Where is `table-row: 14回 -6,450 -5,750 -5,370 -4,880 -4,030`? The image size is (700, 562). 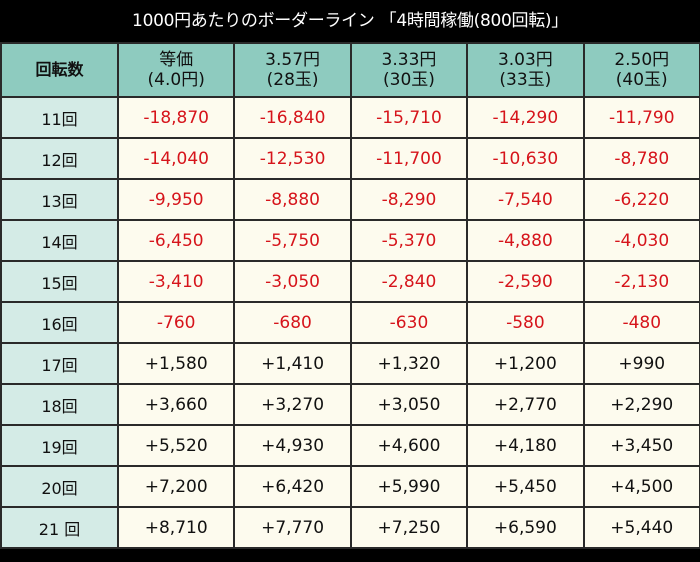
table-row: 14回 -6,450 -5,750 -5,370 -4,880 -4,030 is located at coordinates (350, 240).